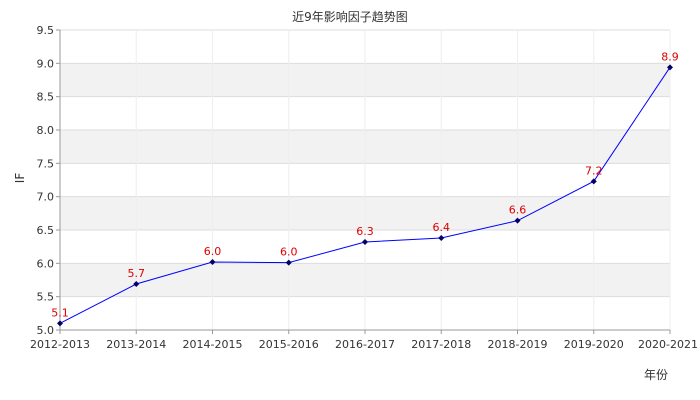  Describe the element at coordinates (46, 230) in the screenshot. I see `y-tick-label: 6.5` at that location.